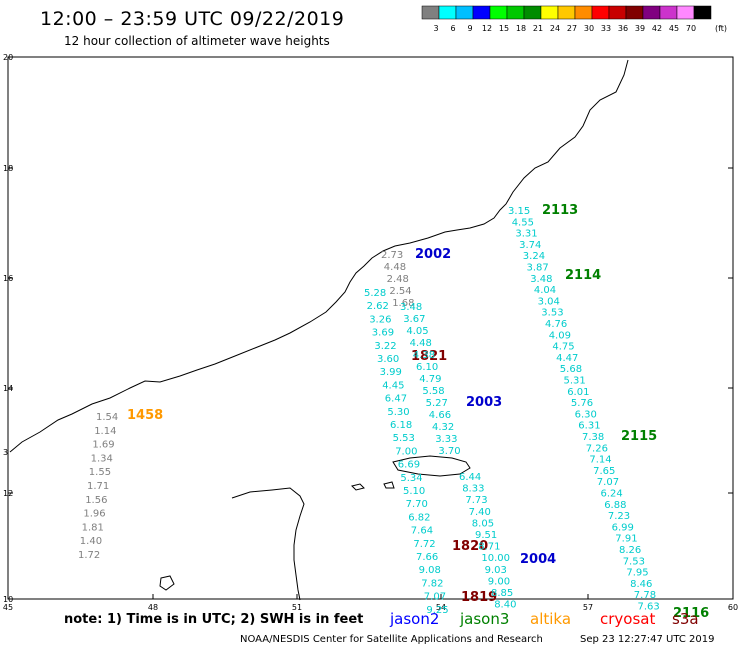 This screenshot has height=650, width=740. Describe the element at coordinates (98, 486) in the screenshot. I see `wave-height-1458: 1.71` at that location.